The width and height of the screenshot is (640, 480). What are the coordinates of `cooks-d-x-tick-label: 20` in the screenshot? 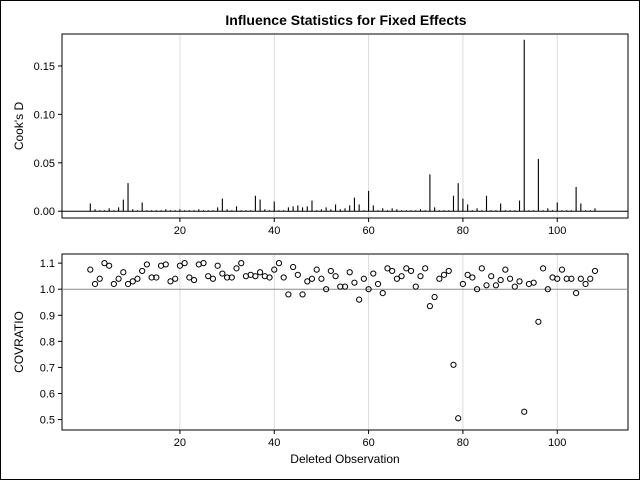 It's located at (180, 231).